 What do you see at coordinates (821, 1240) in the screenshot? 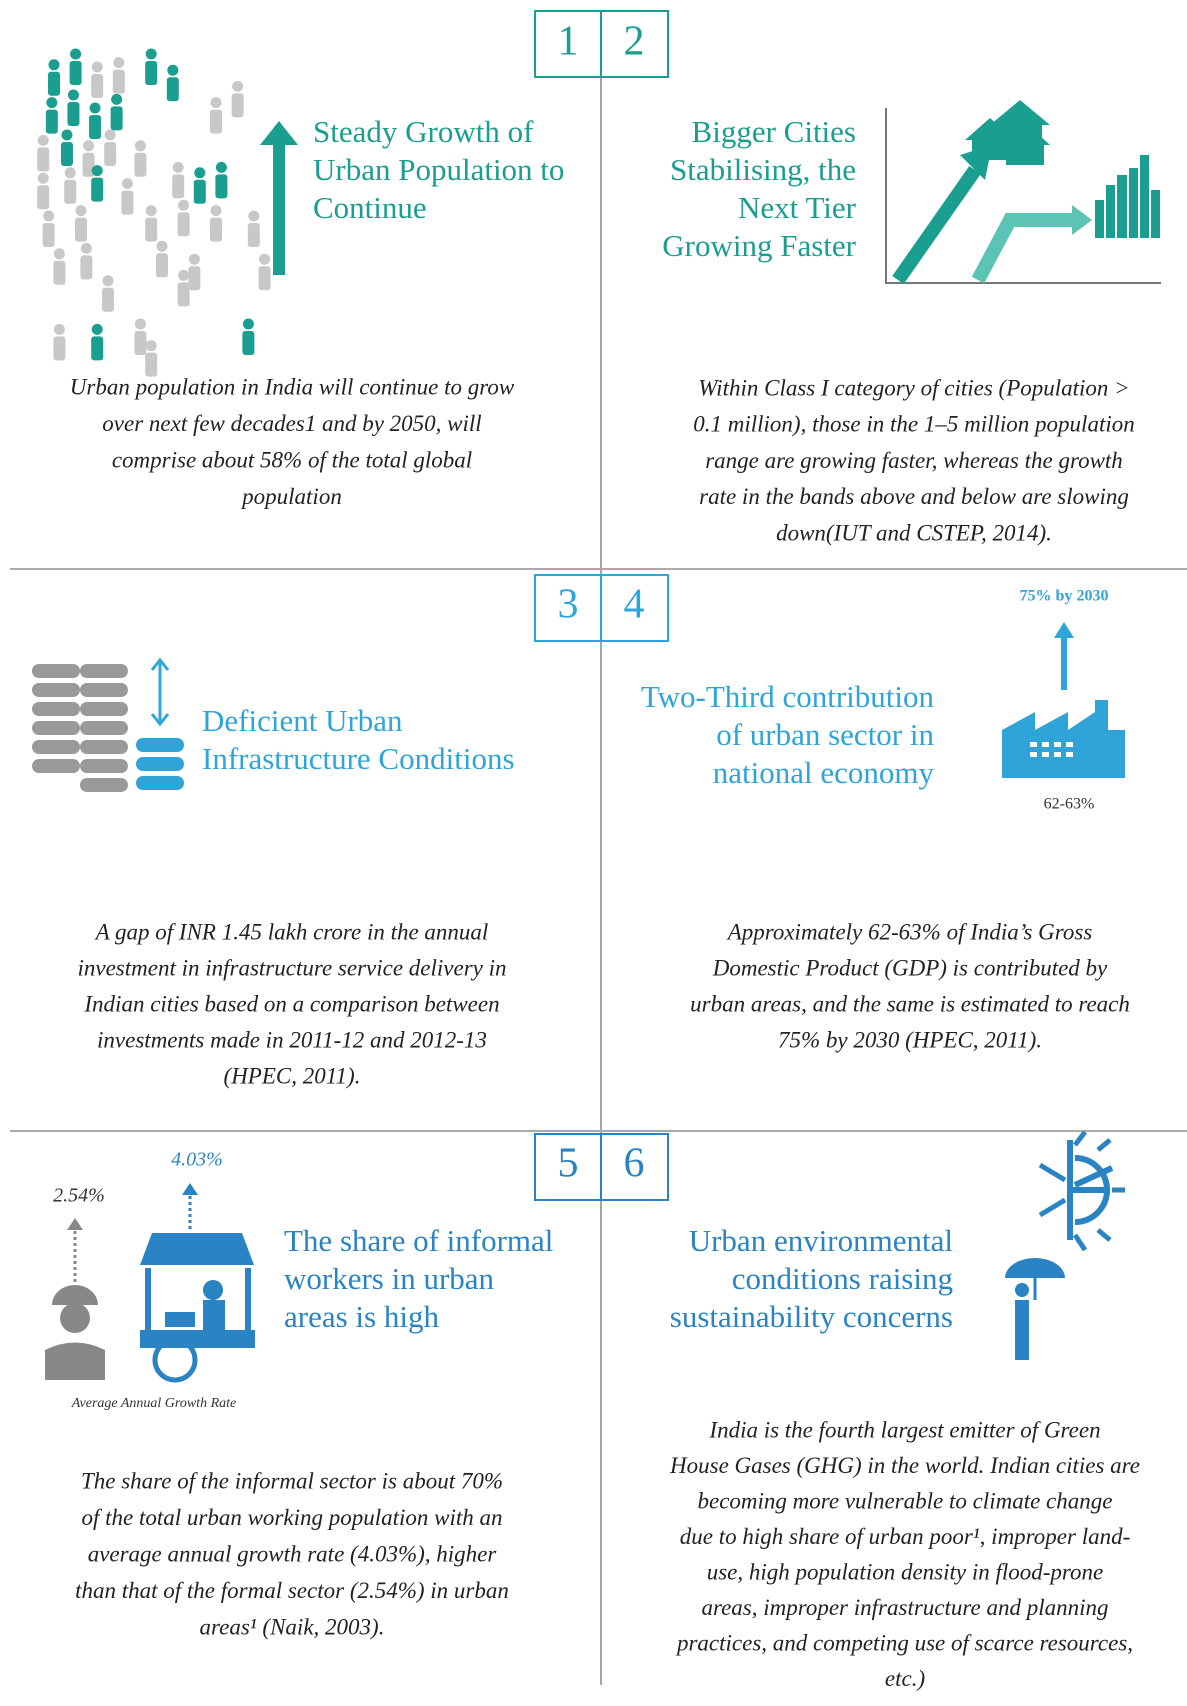
I see `panel-heading: Urban environmental` at bounding box center [821, 1240].